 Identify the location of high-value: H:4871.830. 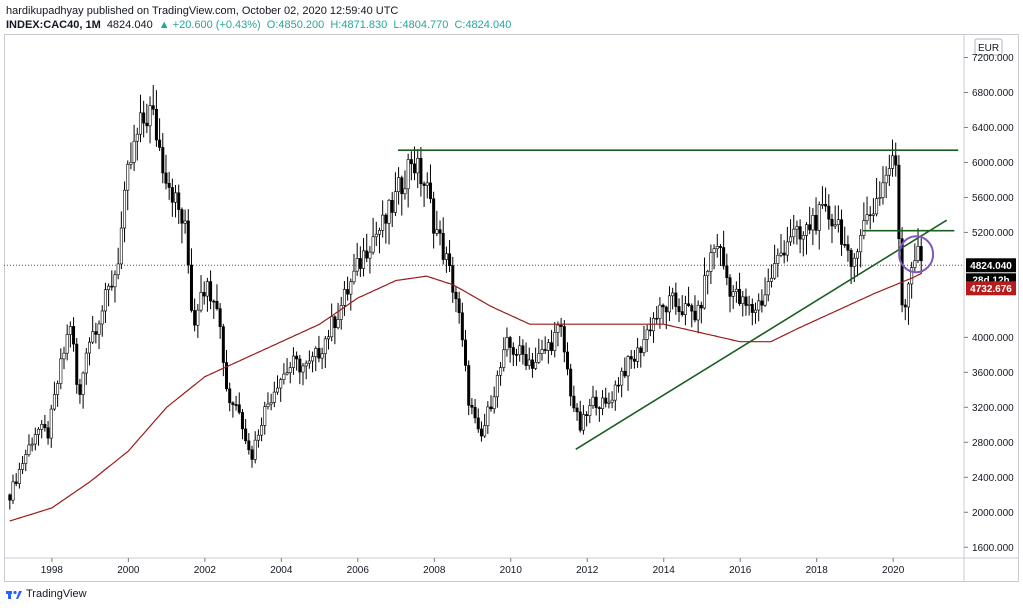
(359, 25).